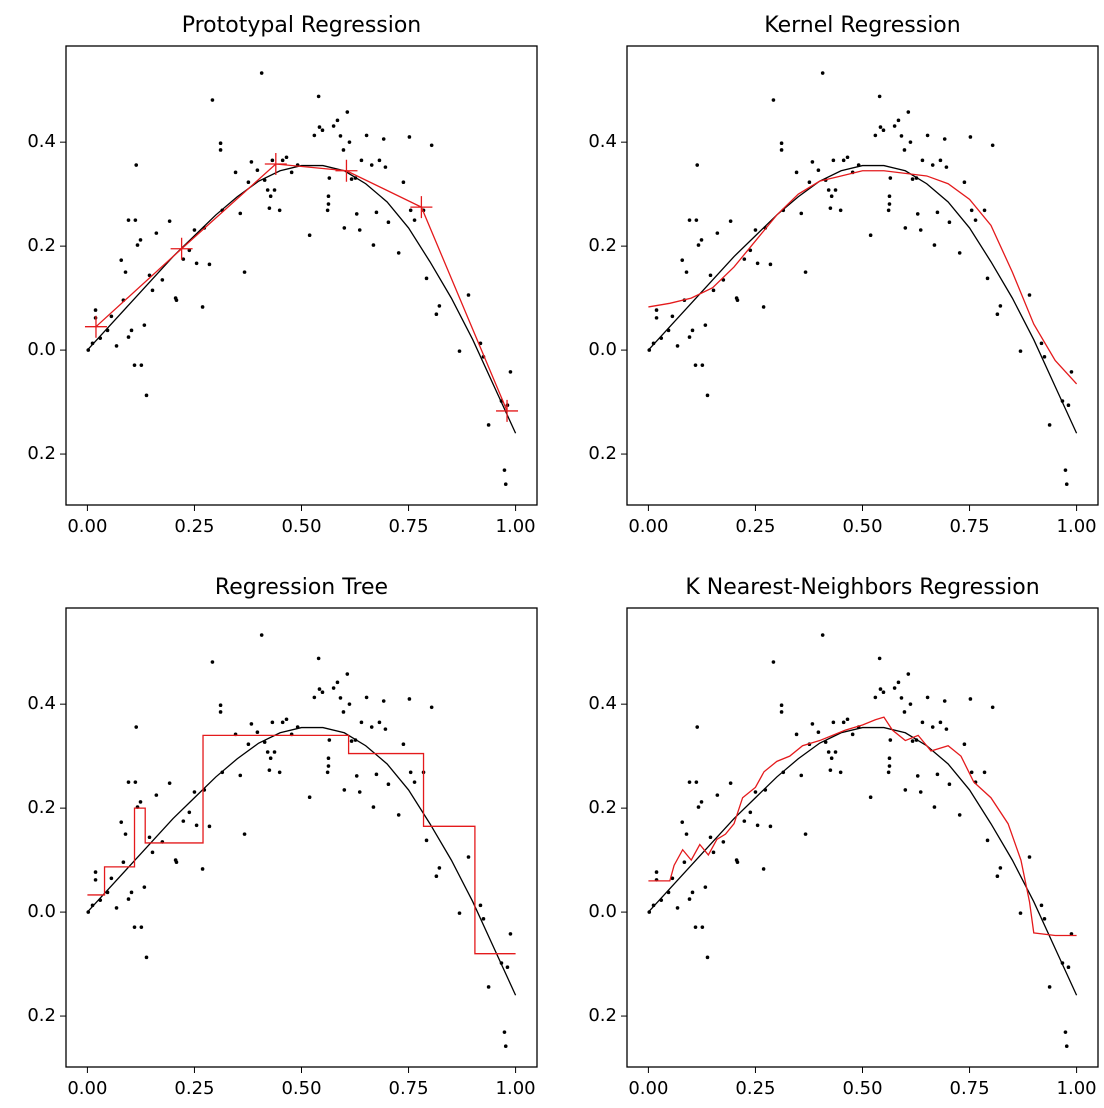  I want to click on x-tick-label: 0.50, so click(862, 526).